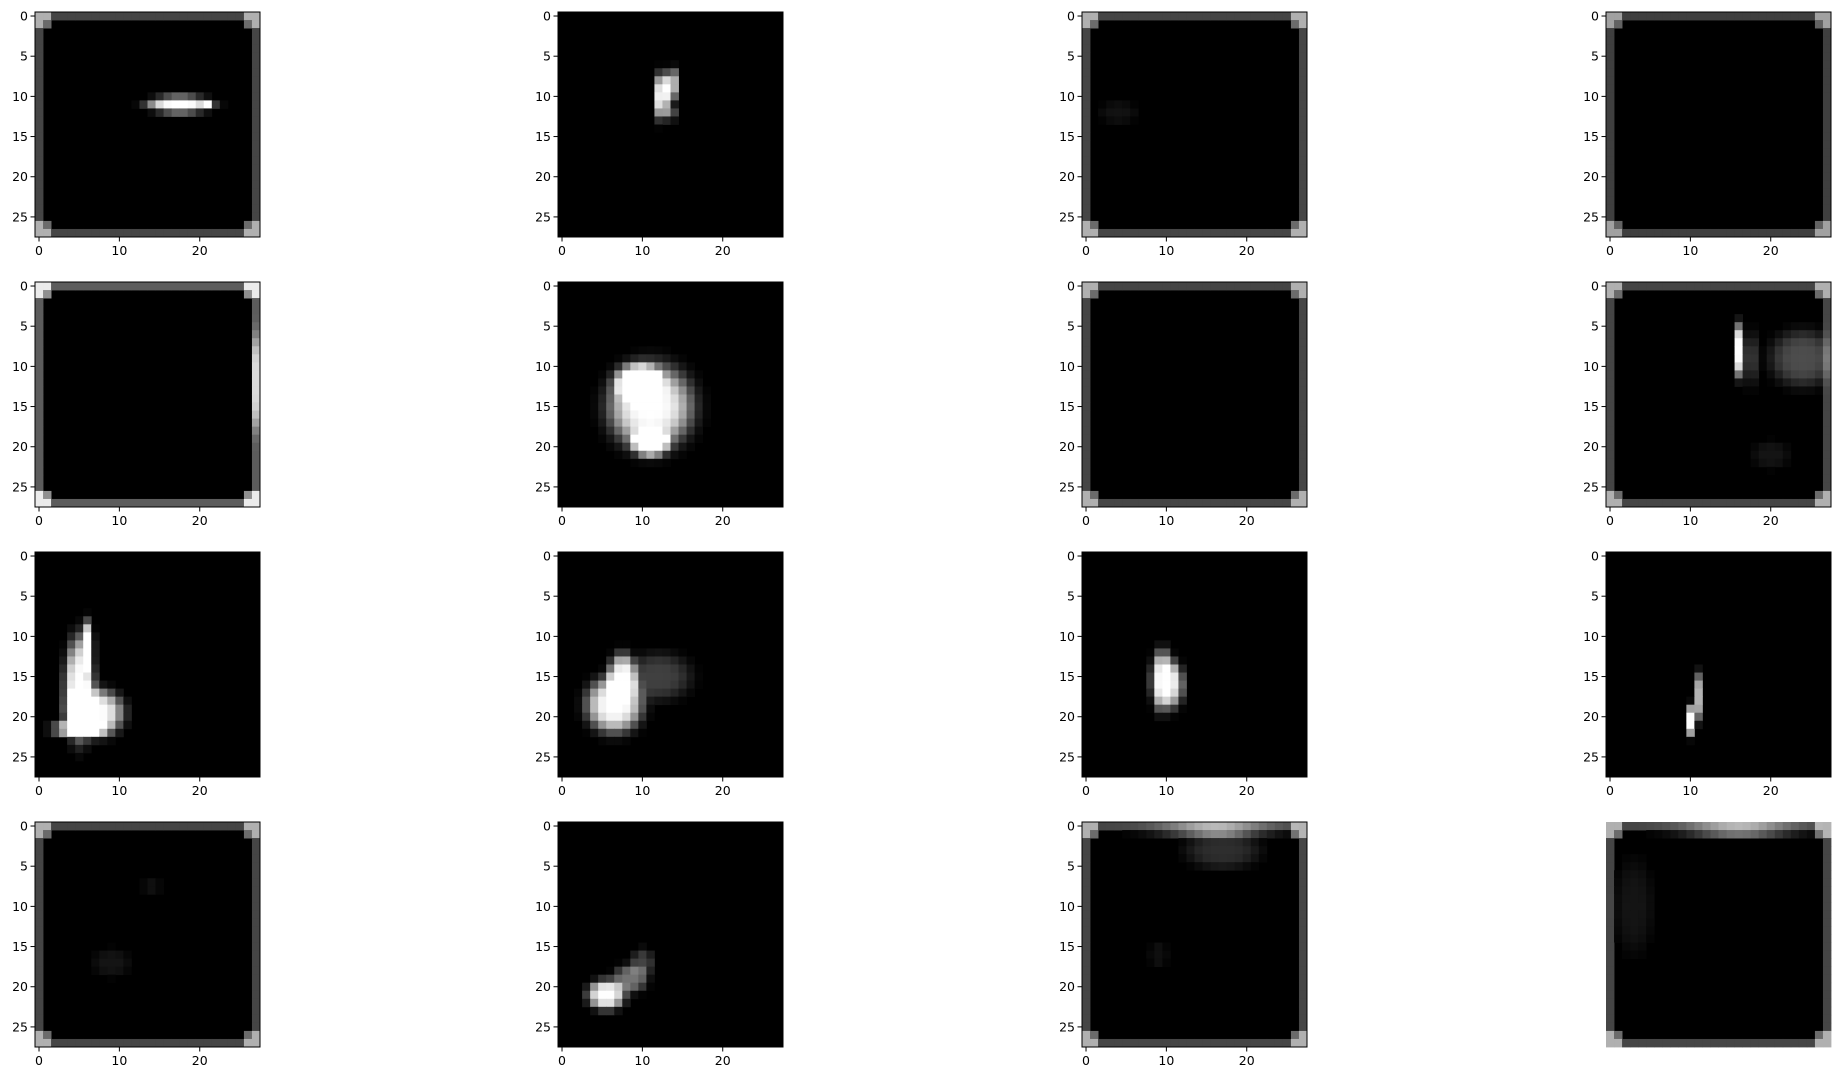  Describe the element at coordinates (1591, 96) in the screenshot. I see `y-tick-label: 10` at that location.